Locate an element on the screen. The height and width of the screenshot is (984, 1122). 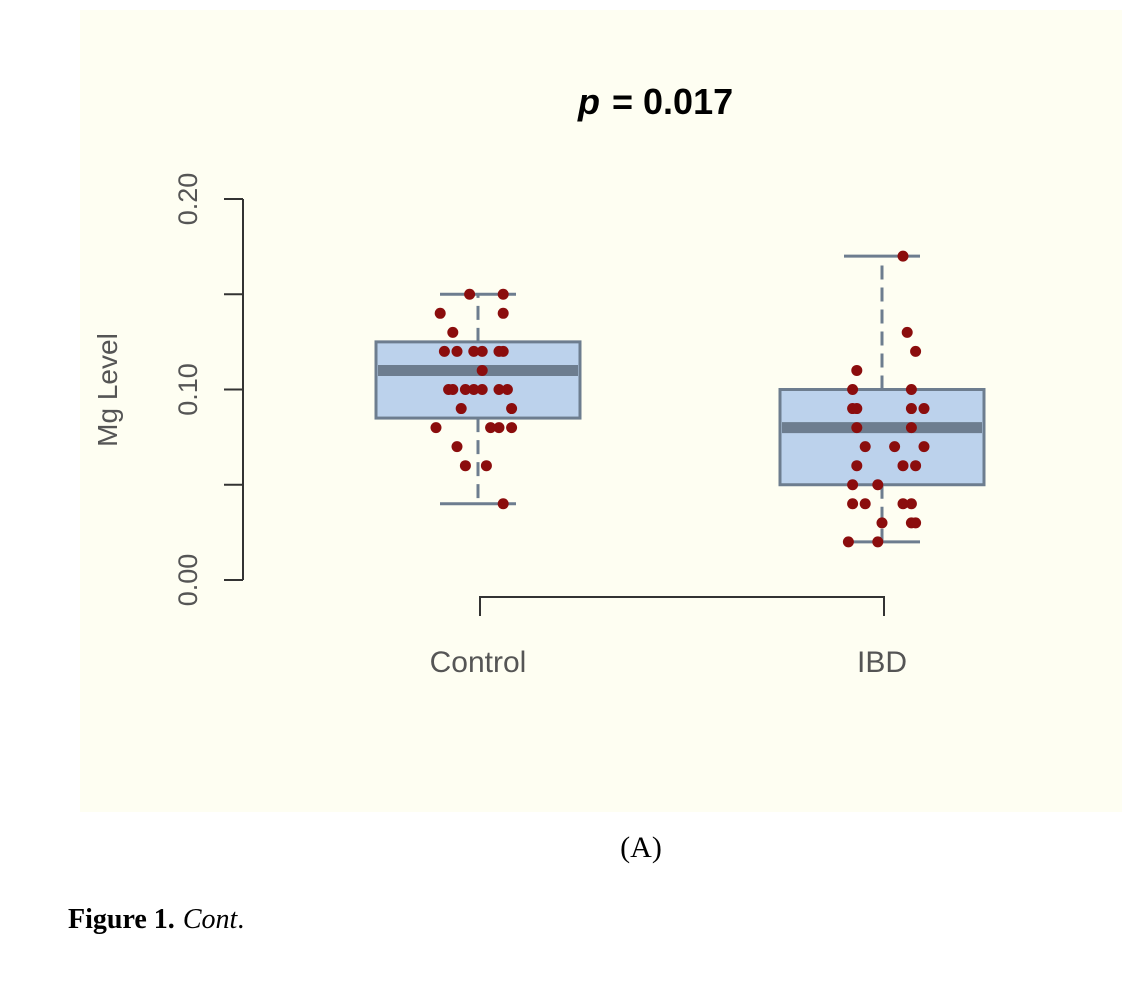
y-tick-label: 0.20 is located at coordinates (188, 199).